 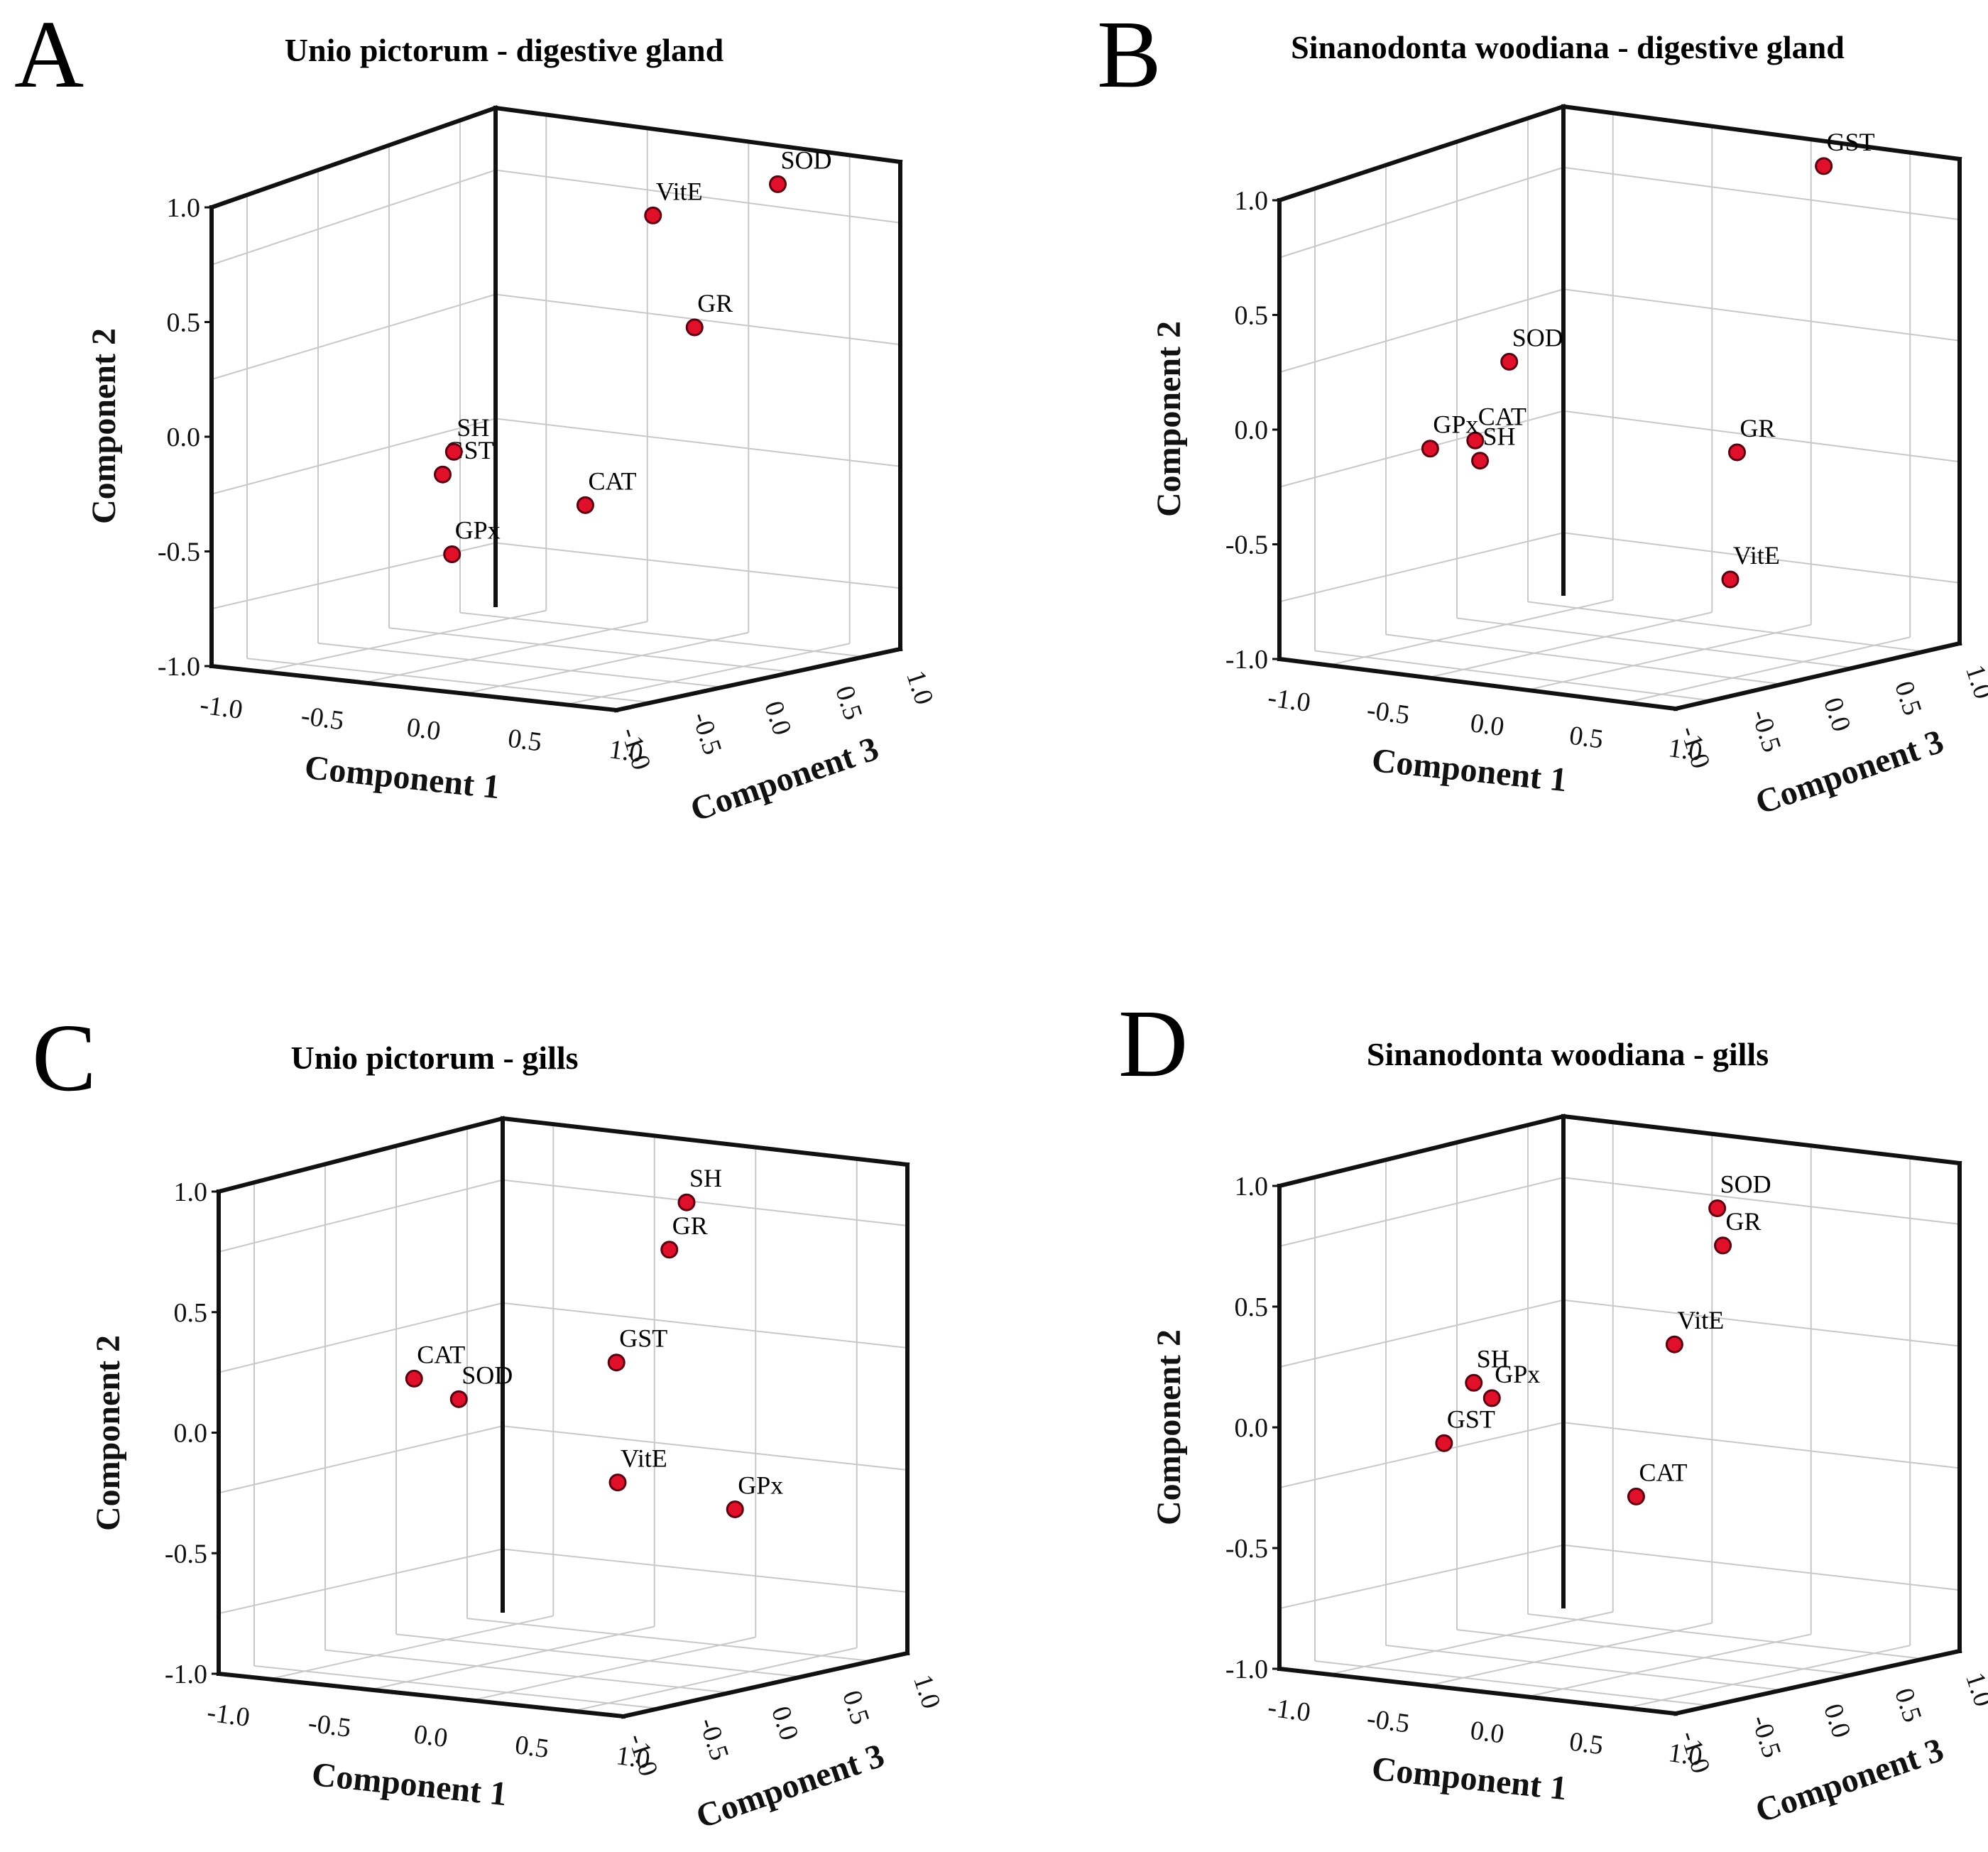 What do you see at coordinates (1908, 1705) in the screenshot?
I see `z-tick-label: 0.5` at bounding box center [1908, 1705].